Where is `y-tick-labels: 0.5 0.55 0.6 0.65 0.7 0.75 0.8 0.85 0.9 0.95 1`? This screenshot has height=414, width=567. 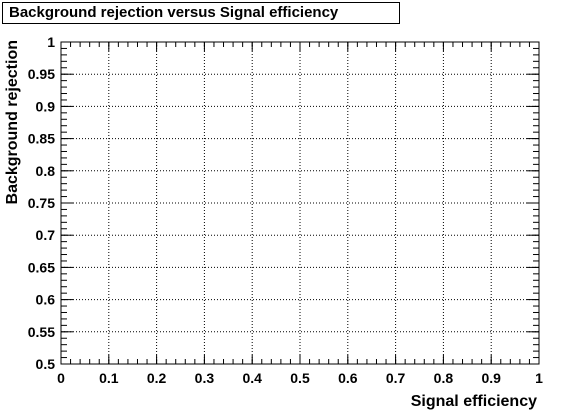 y-tick-labels: 0.5 0.55 0.6 0.65 0.7 0.75 0.8 0.85 0.9 0.95 1 is located at coordinates (41, 203).